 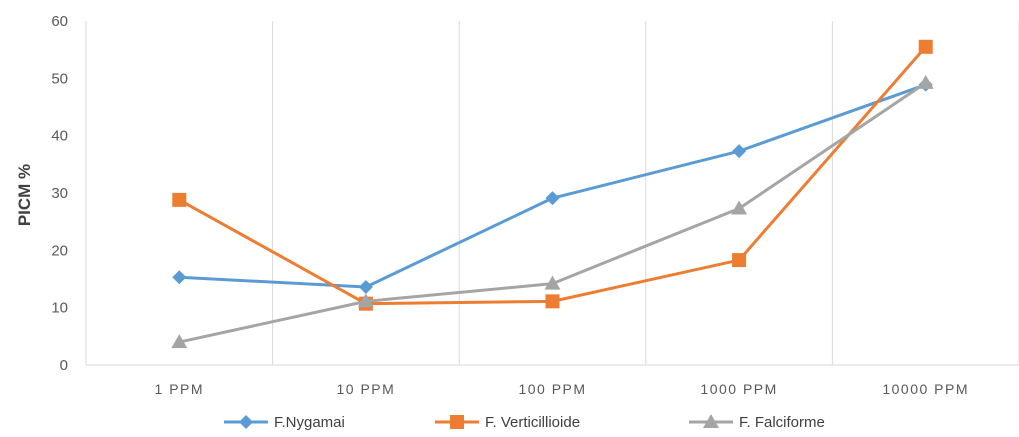 I want to click on y-axis-title: PICM %, so click(x=24, y=195).